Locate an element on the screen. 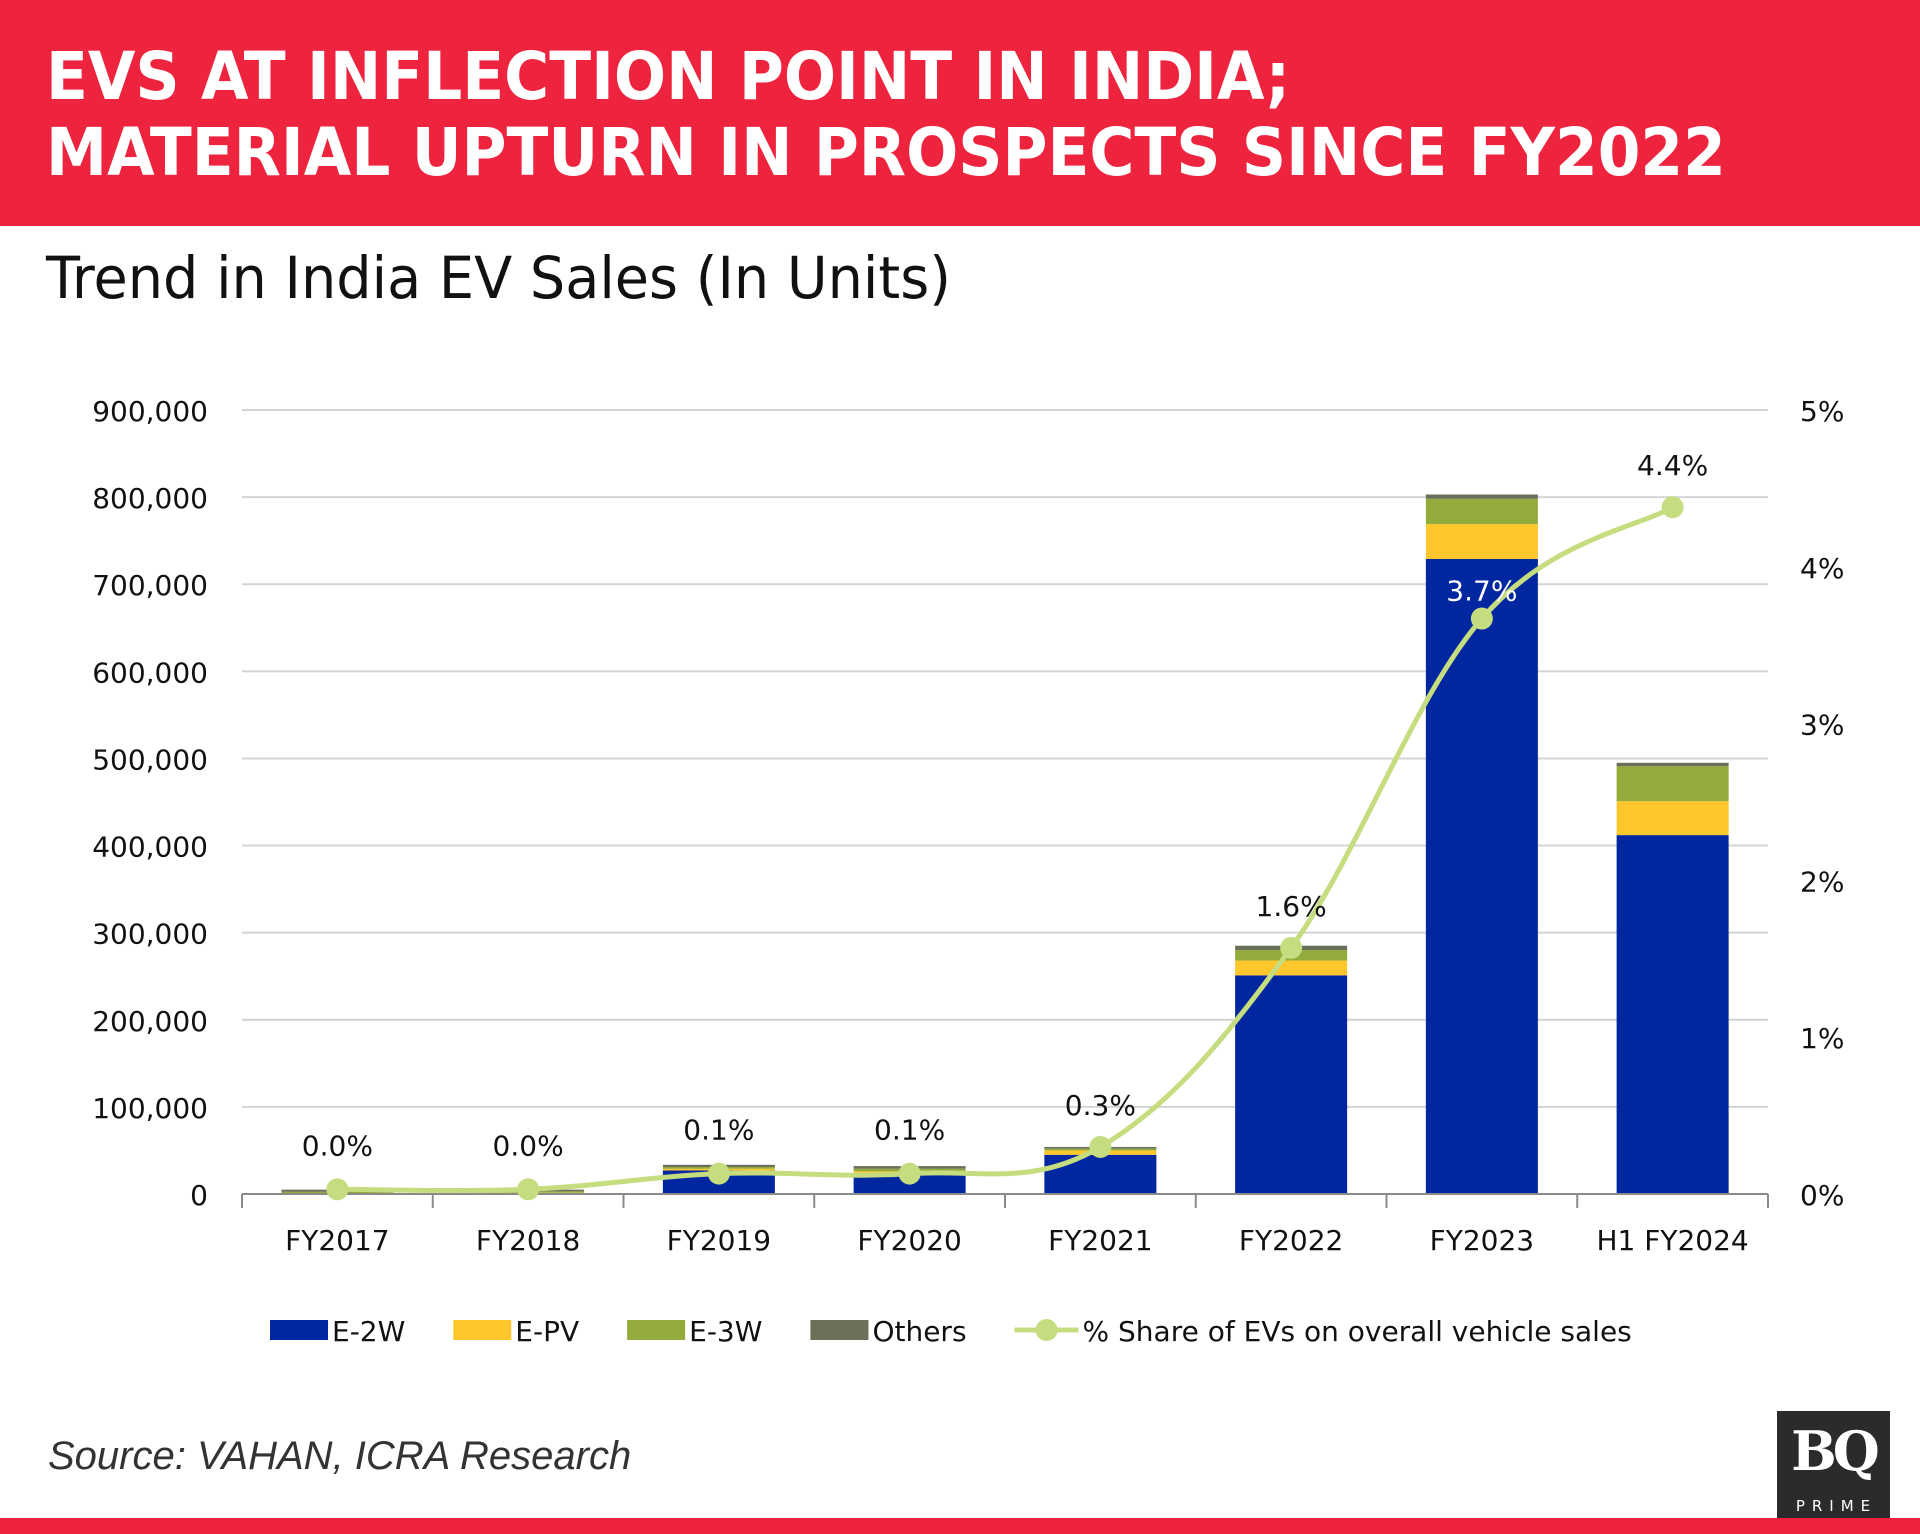 Image resolution: width=1920 pixels, height=1534 pixels. y-left-tick-label: 400,000 is located at coordinates (150, 847).